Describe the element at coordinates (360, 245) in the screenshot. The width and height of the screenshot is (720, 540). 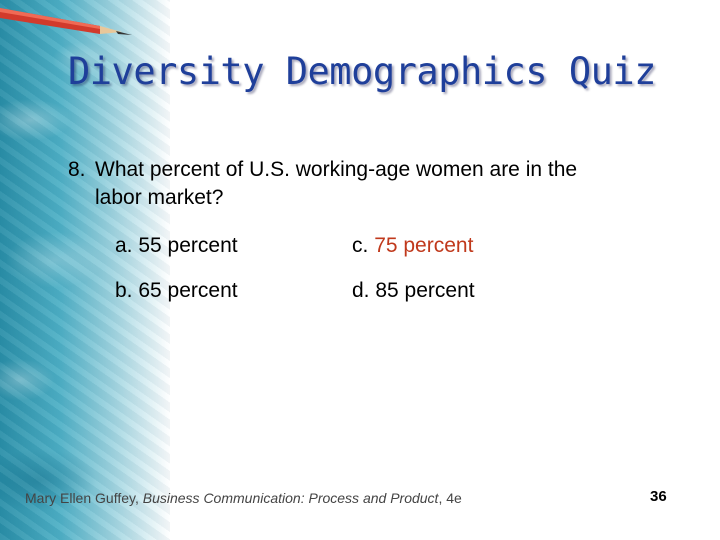
I see `answer-c-letter: c.` at that location.